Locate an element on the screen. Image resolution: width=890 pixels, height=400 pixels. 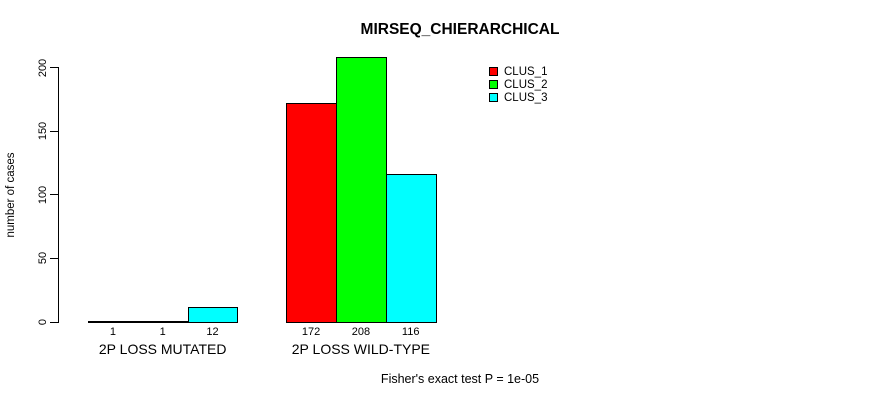
legend-item: CLUS_3 is located at coordinates (518, 97).